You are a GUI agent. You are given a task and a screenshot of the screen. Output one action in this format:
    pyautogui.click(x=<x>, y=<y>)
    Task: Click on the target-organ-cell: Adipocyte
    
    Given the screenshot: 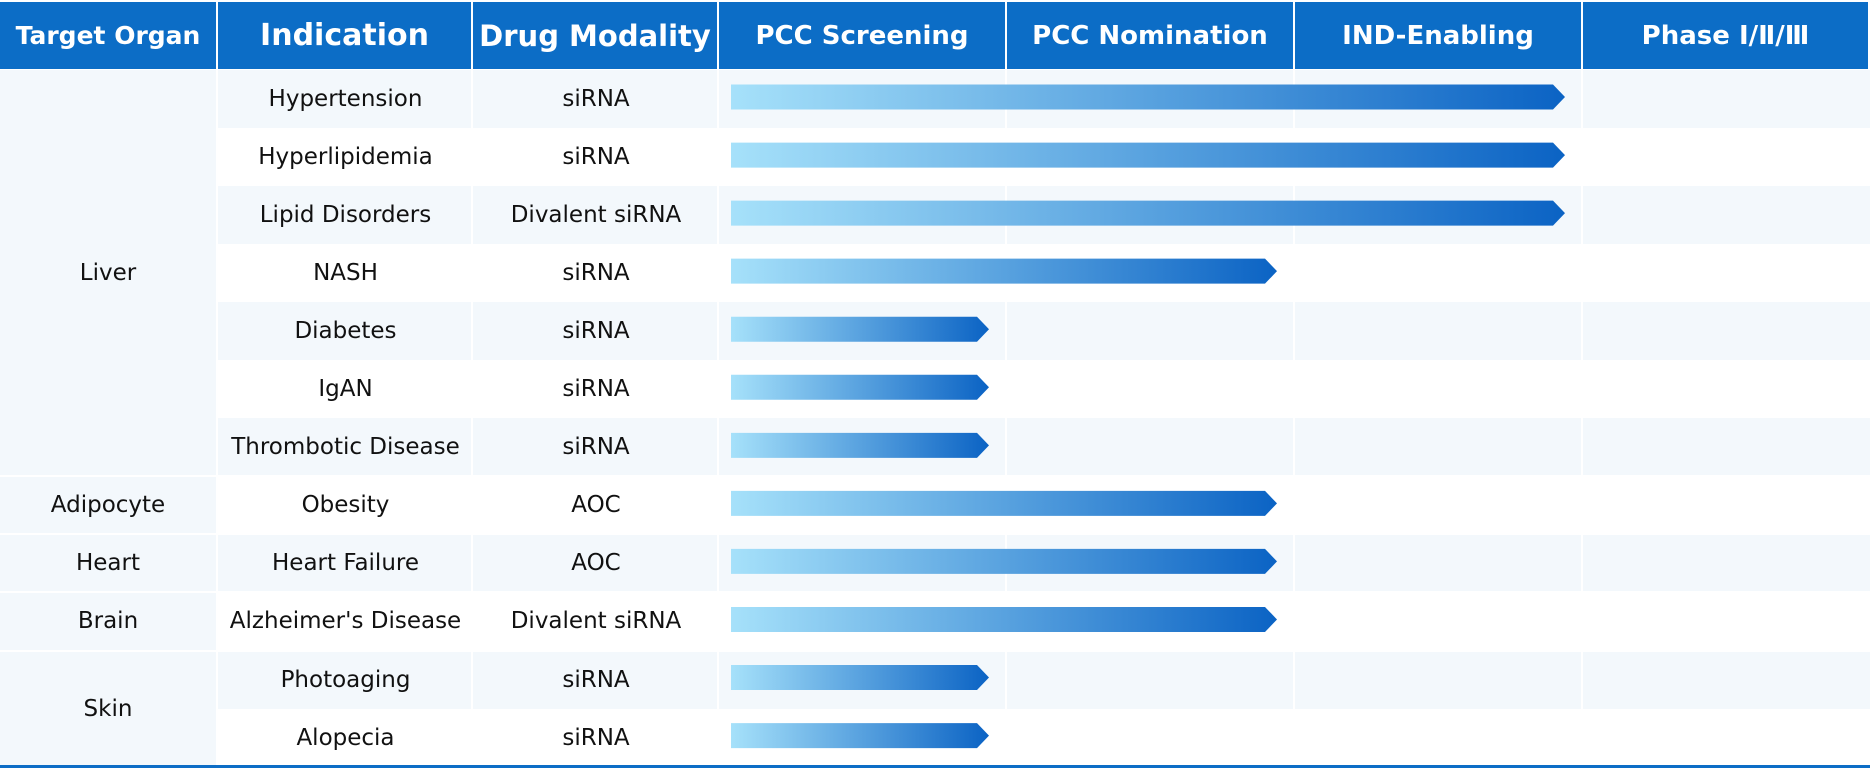 What is the action you would take?
    pyautogui.click(x=108, y=505)
    